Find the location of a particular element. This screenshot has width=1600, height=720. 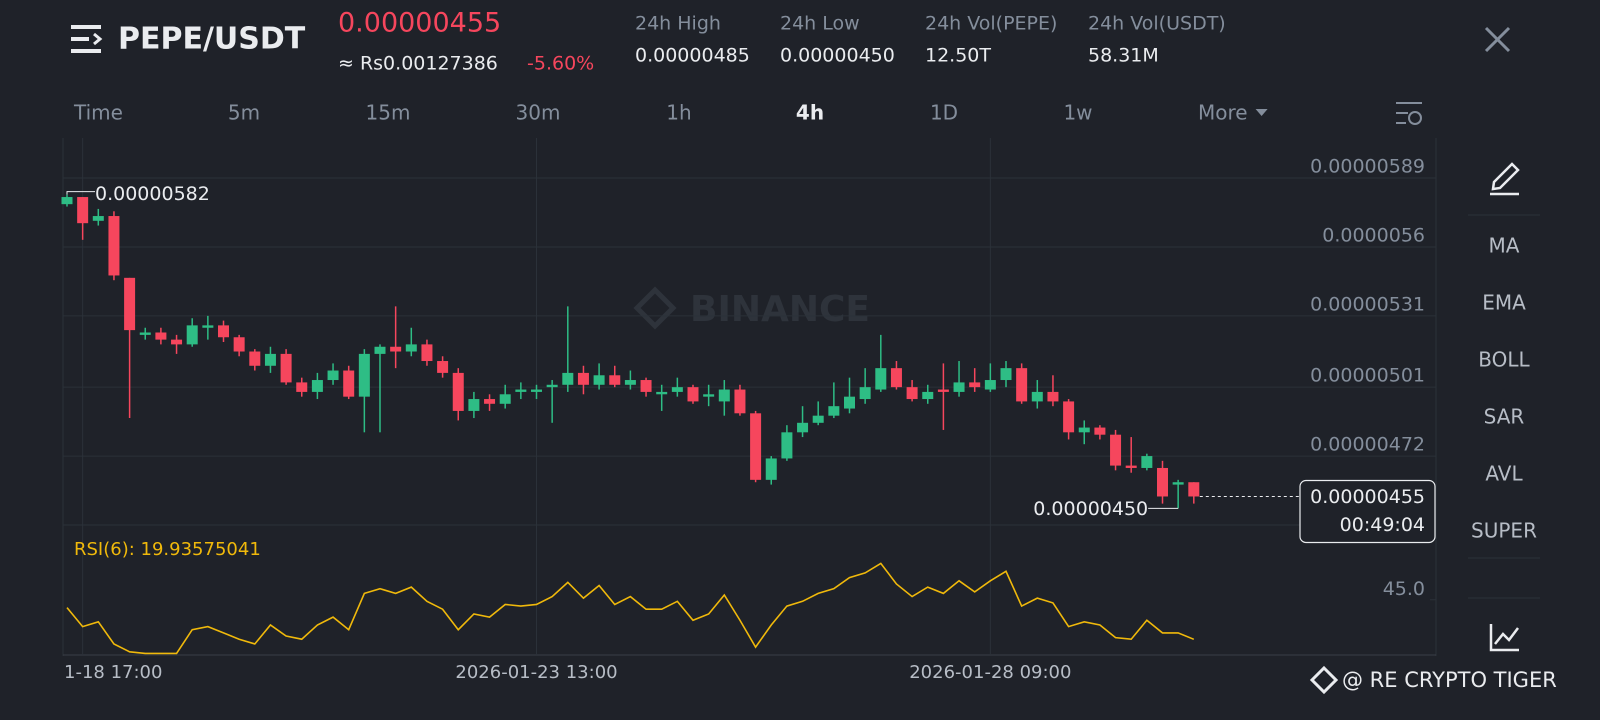

close-icon is located at coordinates (1497, 39).